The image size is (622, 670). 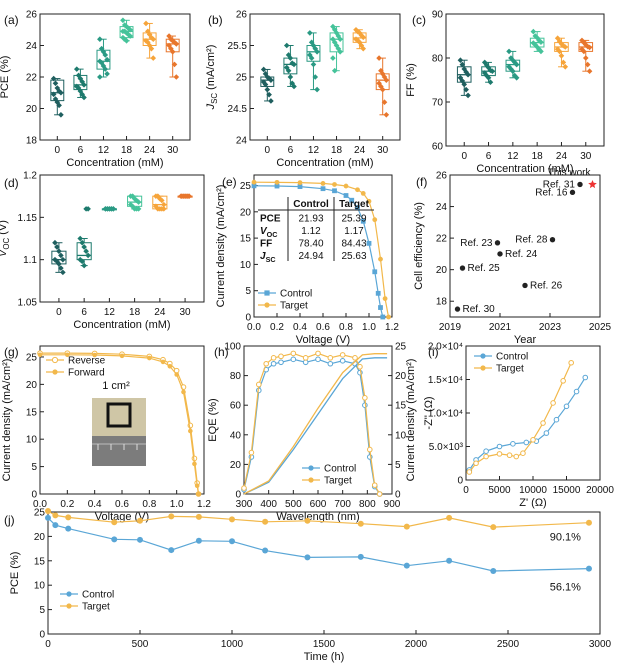 I want to click on y2-tick-label: 10, so click(x=401, y=435).